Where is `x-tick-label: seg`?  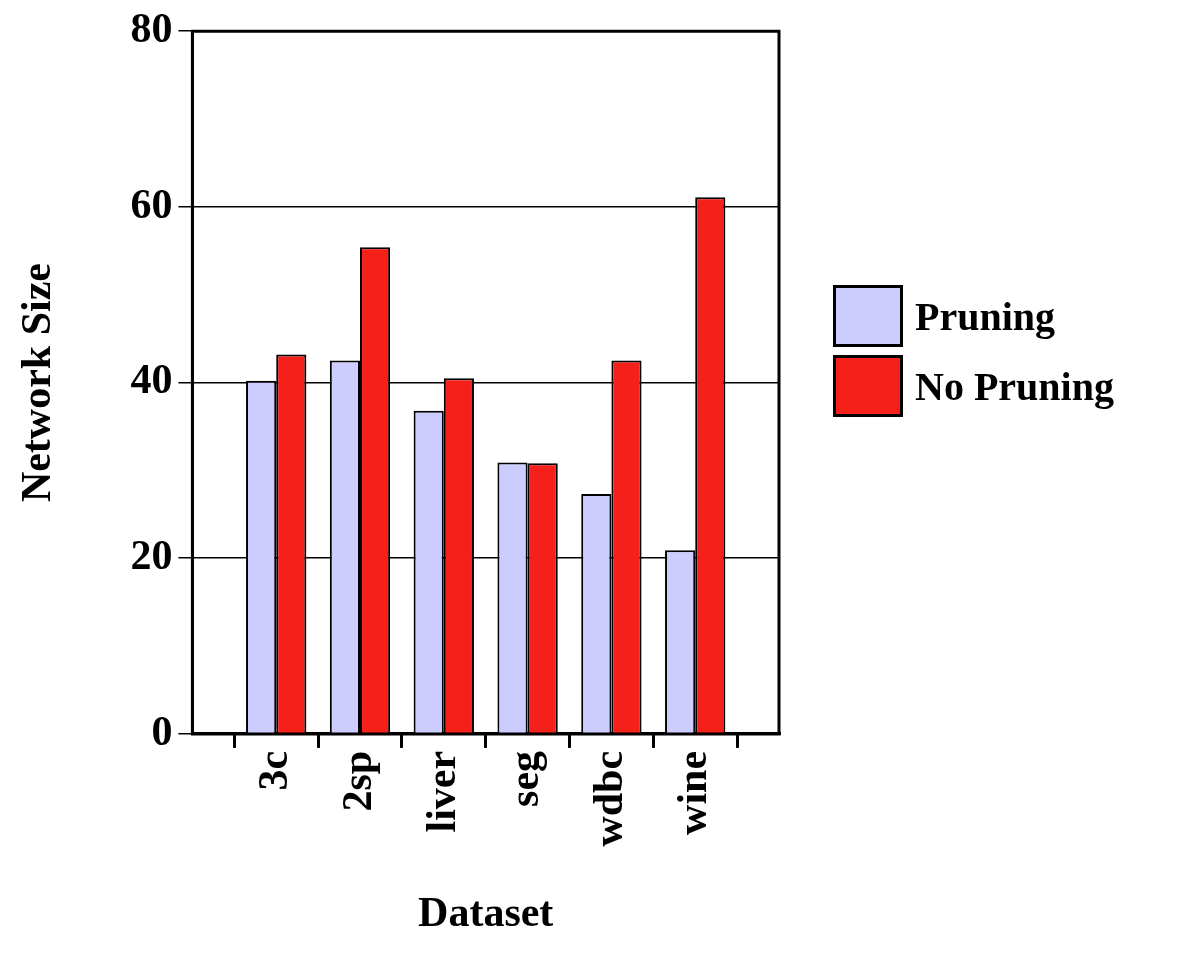
x-tick-label: seg is located at coordinates (524, 778).